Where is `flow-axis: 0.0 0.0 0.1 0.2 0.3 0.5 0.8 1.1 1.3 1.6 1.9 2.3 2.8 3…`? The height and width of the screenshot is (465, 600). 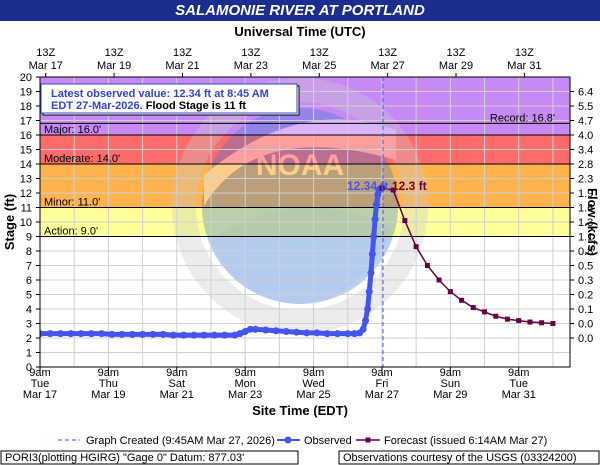 flow-axis: 0.0 0.0 0.1 0.2 0.3 0.5 0.8 1.1 1.3 1.6 1.9 2.3 2.8 3… is located at coordinates (581, 216).